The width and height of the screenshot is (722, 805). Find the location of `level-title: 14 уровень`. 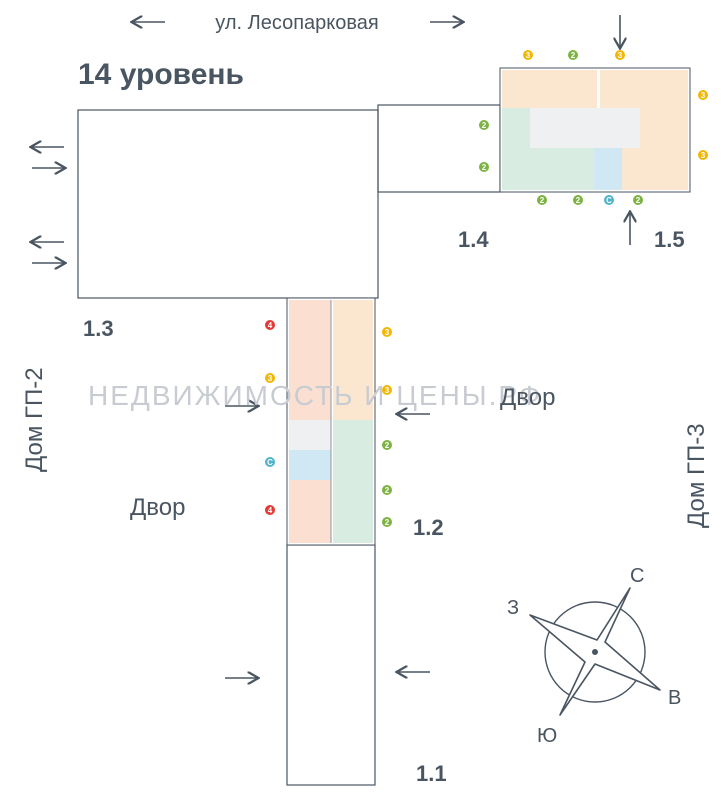

level-title: 14 уровень is located at coordinates (161, 74).